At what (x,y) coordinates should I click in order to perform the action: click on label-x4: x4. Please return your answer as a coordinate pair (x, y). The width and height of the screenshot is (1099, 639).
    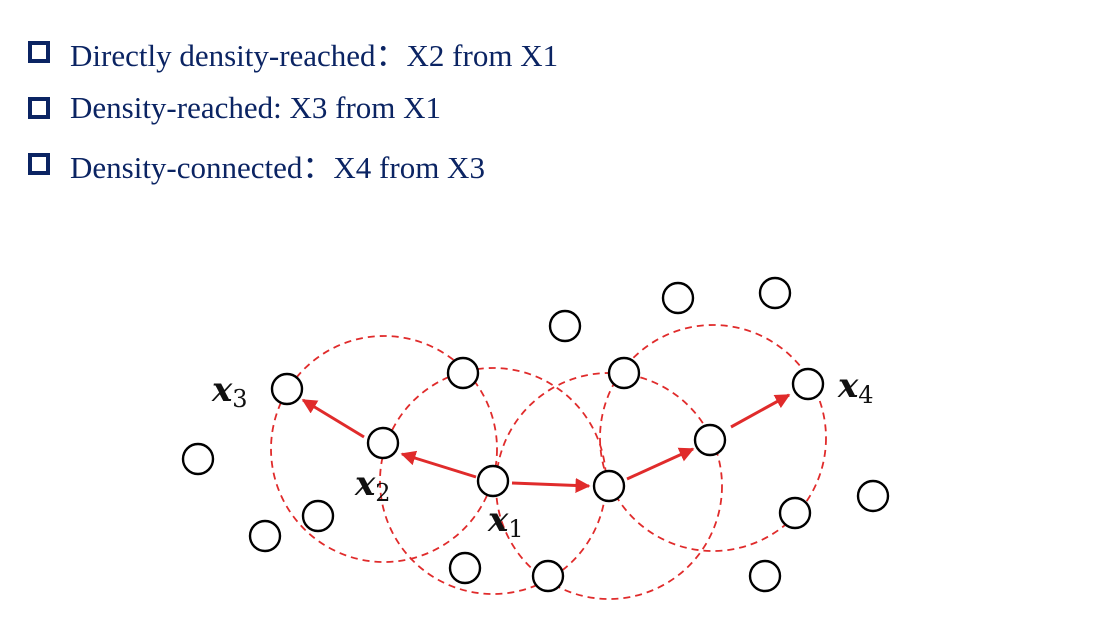
    Looking at the image, I should click on (855, 387).